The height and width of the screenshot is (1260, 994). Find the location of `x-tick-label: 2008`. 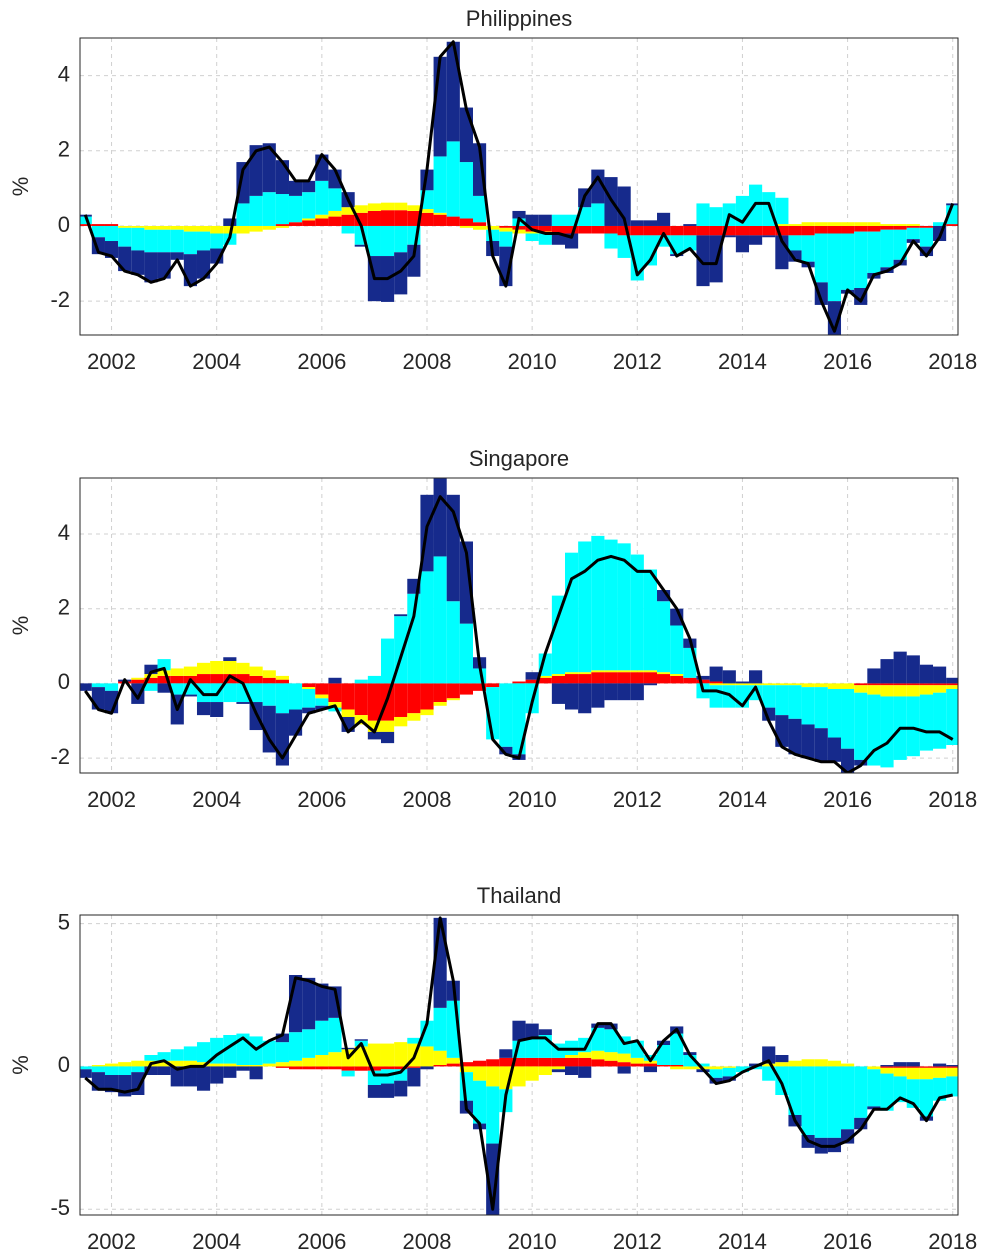

x-tick-label: 2008 is located at coordinates (427, 799).